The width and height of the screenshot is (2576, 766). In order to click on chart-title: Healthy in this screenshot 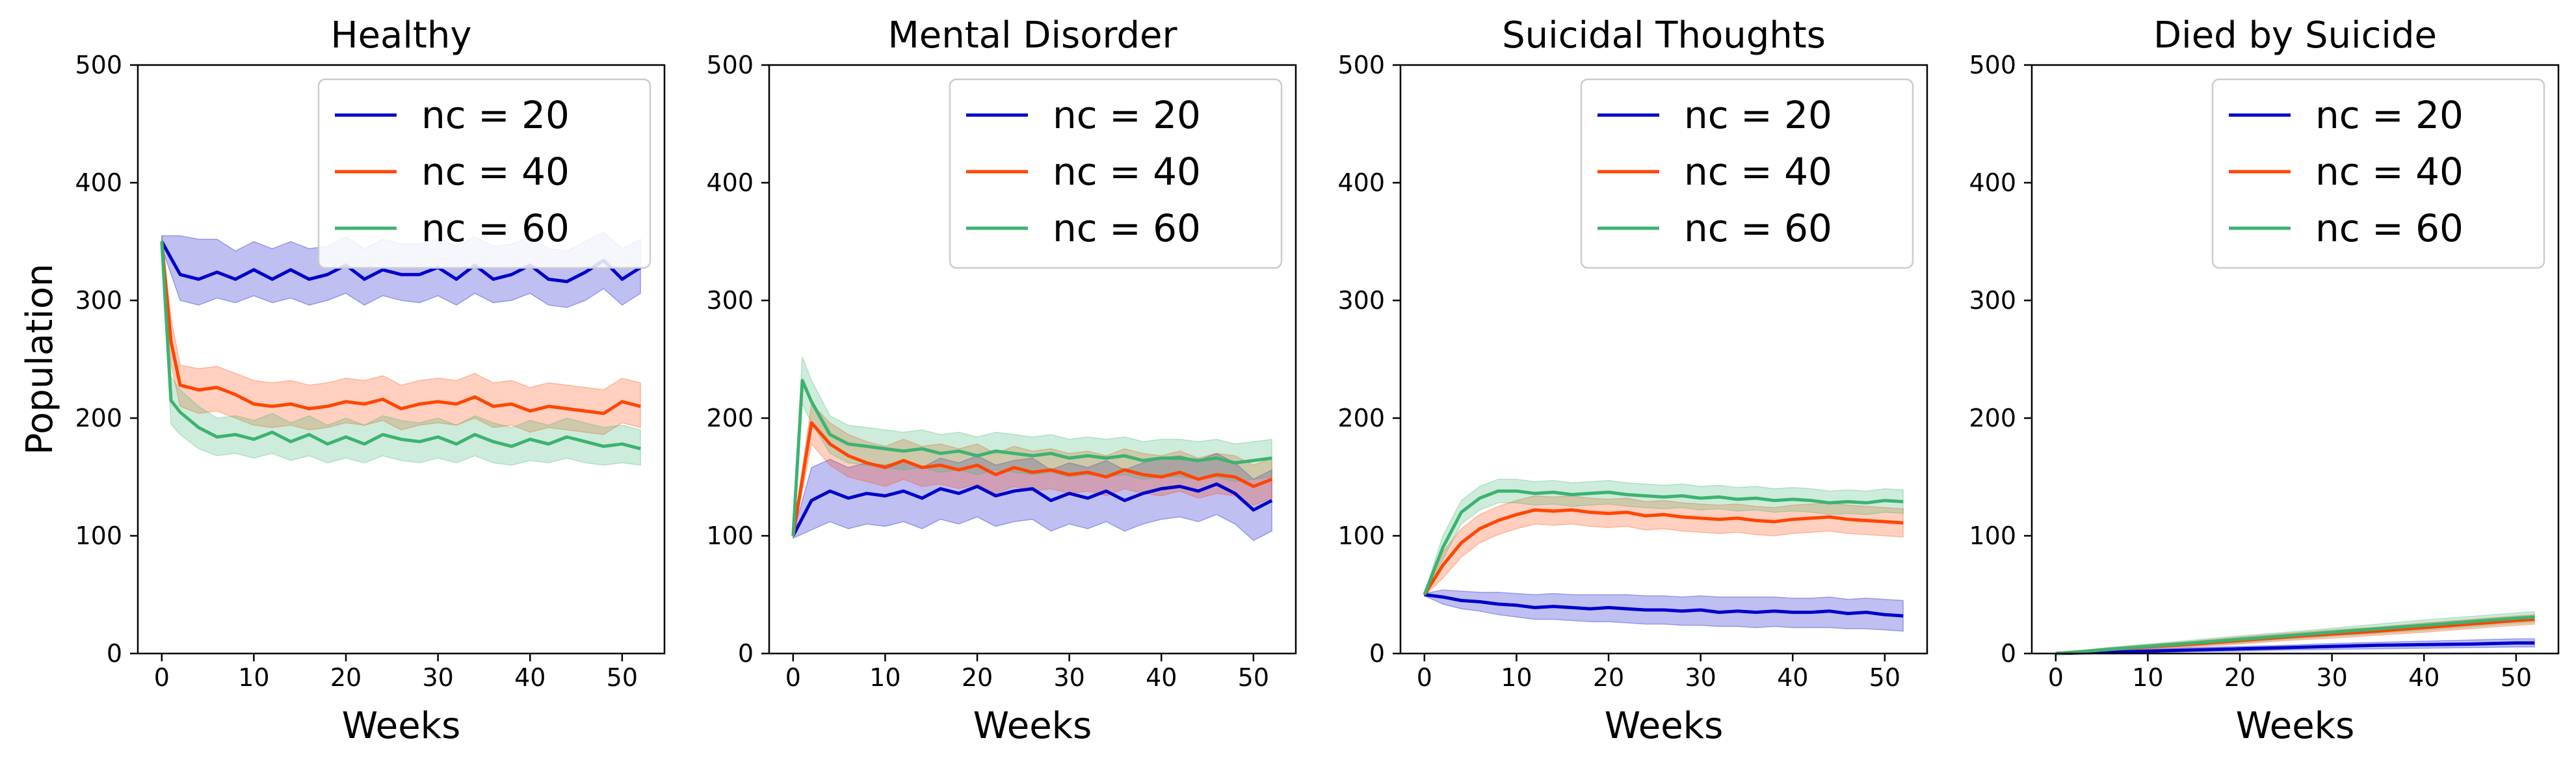, I will do `click(400, 35)`.